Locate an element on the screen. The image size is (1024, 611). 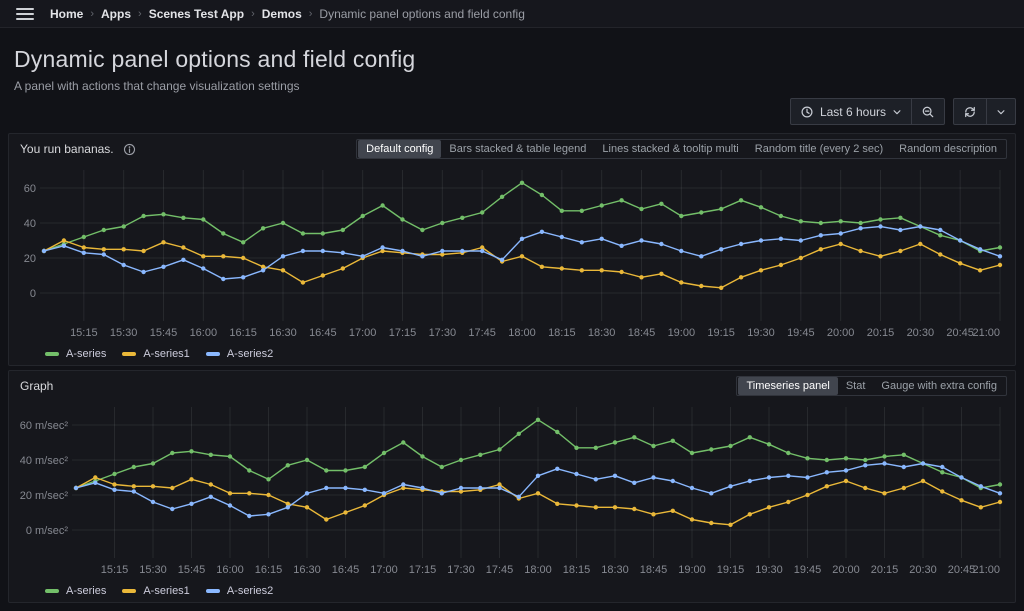
x-axis-tick-label: 17:15 is located at coordinates (423, 570).